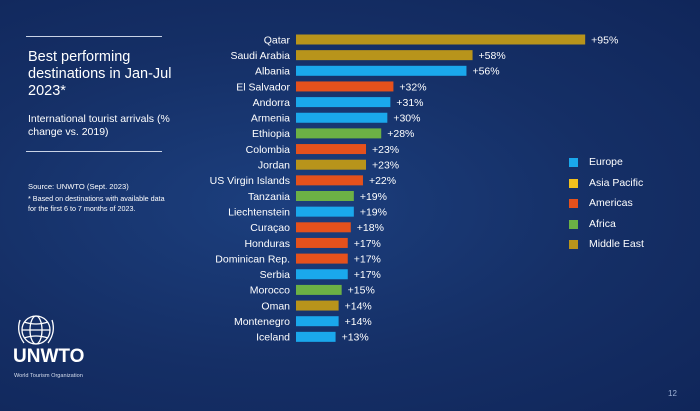  I want to click on category-label-dominican-rep: Dominican Rep., so click(252, 259).